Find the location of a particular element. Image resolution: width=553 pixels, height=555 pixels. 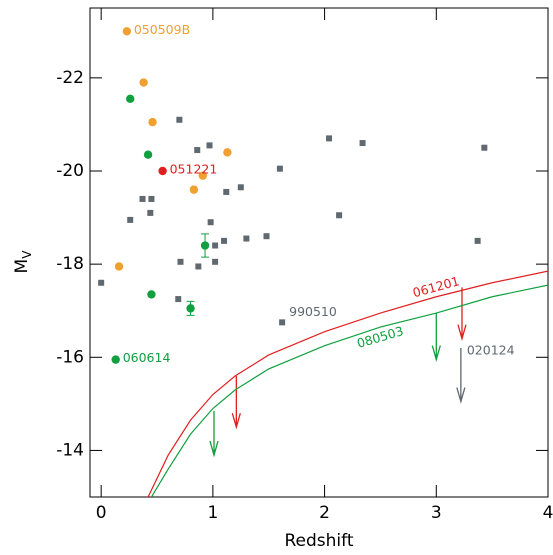

y-tick-label: -18 is located at coordinates (70, 264).